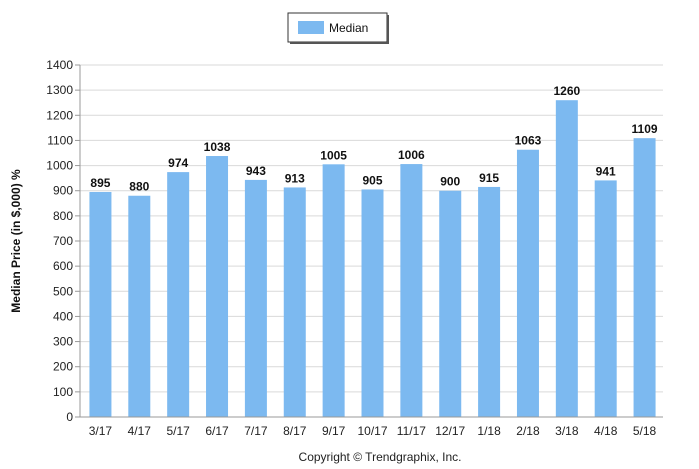 The image size is (699, 469). I want to click on x-tick-label: 12/17, so click(450, 431).